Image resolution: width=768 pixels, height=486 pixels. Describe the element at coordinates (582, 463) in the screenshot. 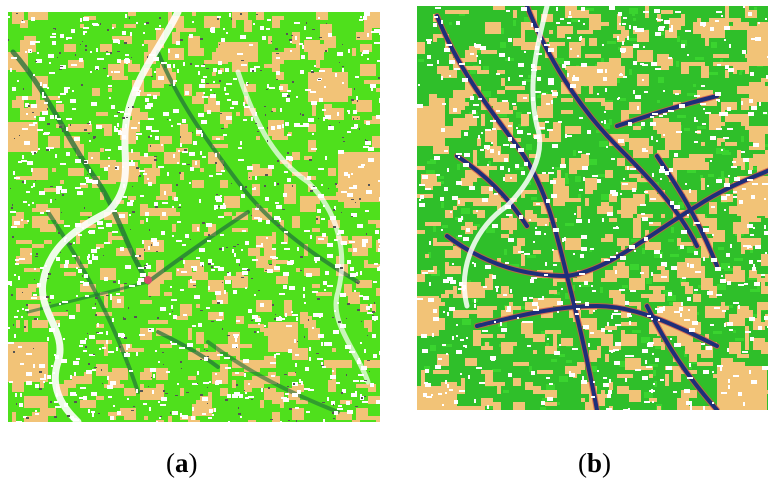

I see `caption-b-open: (` at that location.